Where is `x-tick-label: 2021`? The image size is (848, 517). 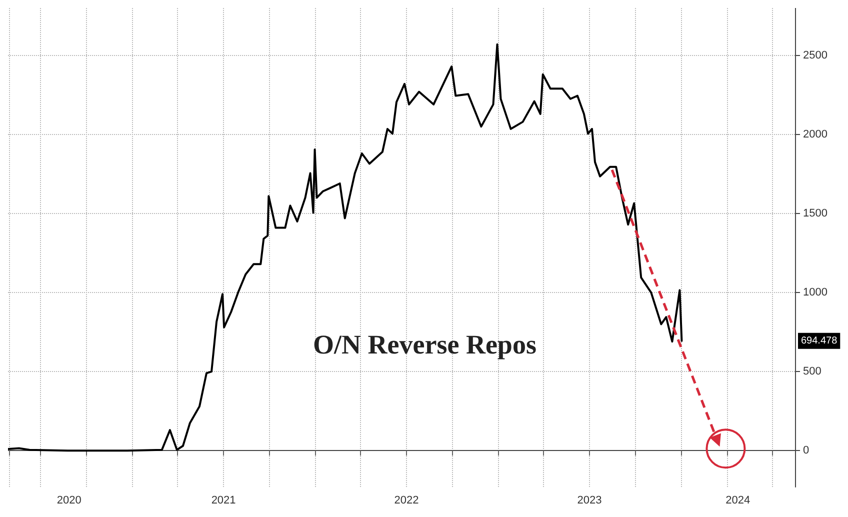
x-tick-label: 2021 is located at coordinates (223, 500).